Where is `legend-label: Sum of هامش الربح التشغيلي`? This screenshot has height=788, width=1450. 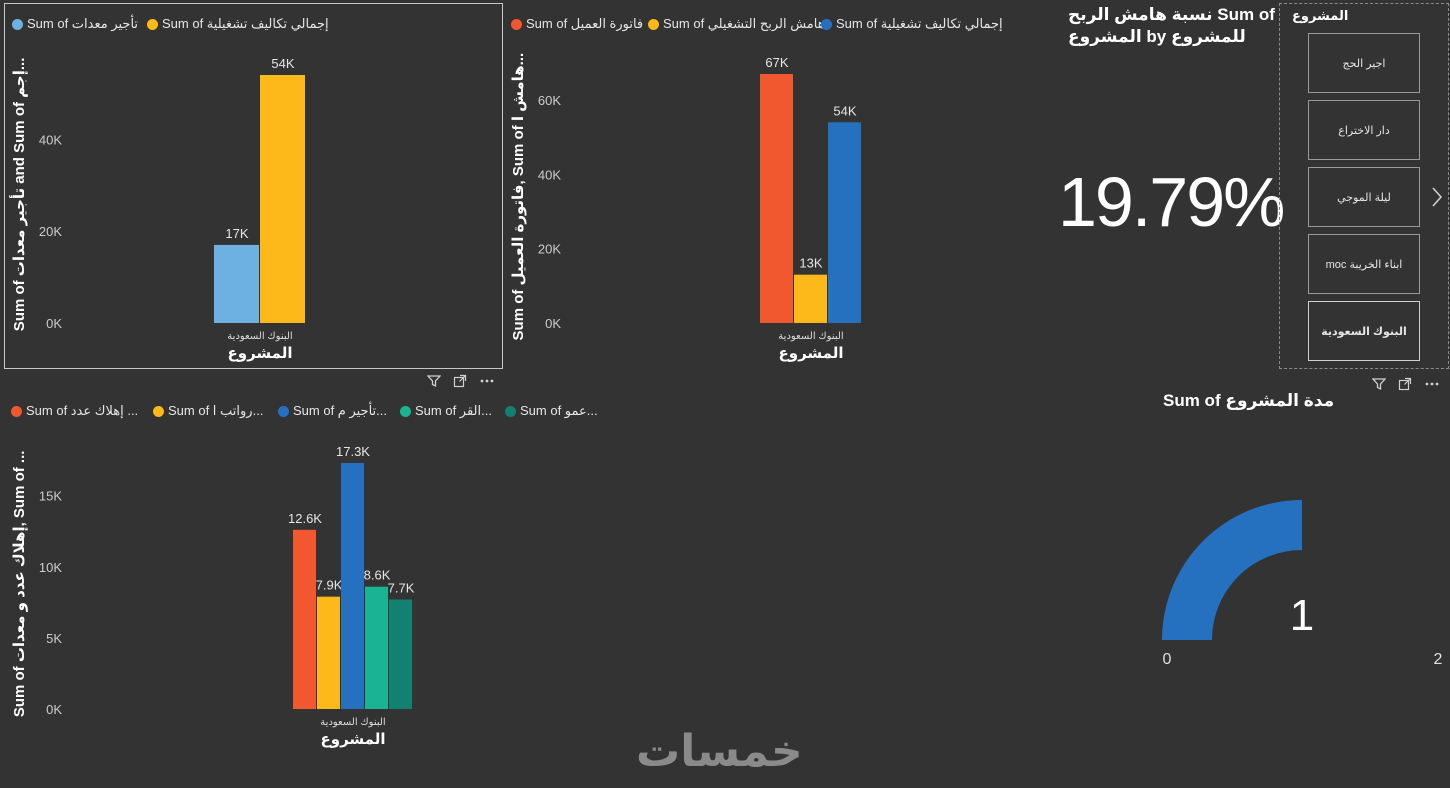
legend-label: Sum of هامش الربح التشغيلي is located at coordinates (744, 23).